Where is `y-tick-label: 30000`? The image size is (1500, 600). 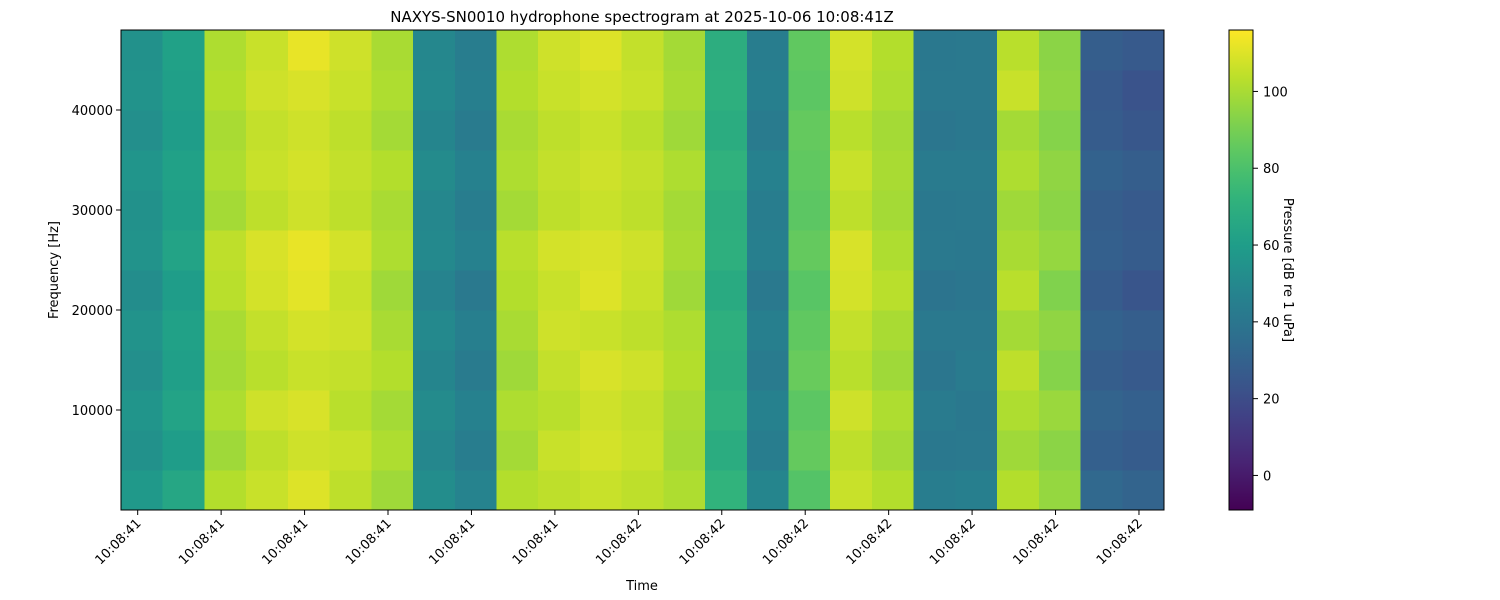 y-tick-label: 30000 is located at coordinates (92, 211).